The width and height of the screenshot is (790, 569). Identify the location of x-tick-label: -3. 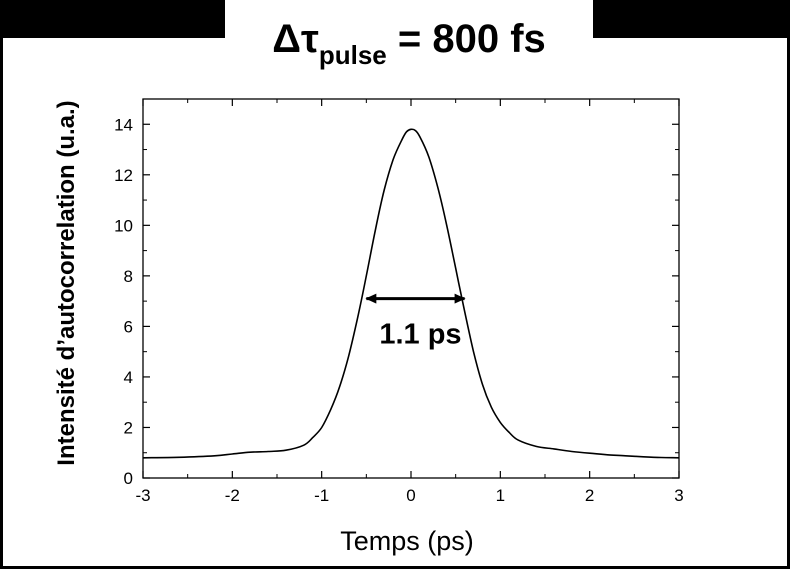
(142, 495).